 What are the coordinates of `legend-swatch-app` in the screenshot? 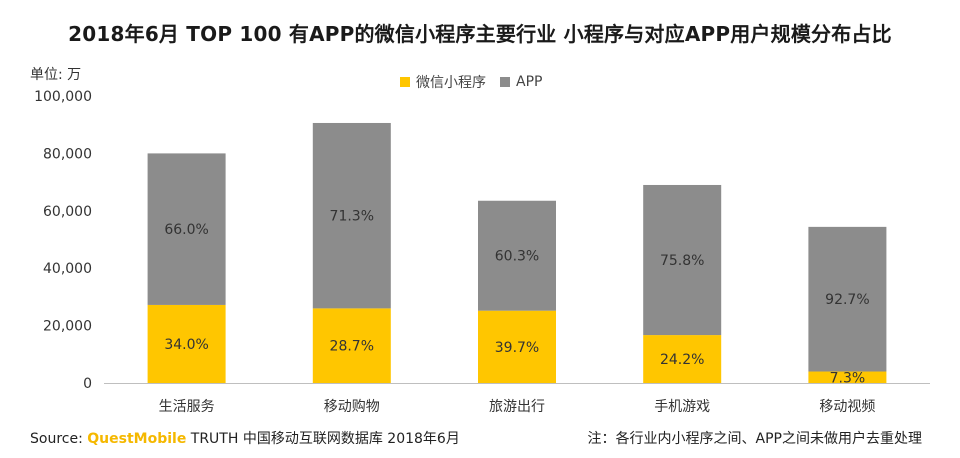 It's located at (505, 82).